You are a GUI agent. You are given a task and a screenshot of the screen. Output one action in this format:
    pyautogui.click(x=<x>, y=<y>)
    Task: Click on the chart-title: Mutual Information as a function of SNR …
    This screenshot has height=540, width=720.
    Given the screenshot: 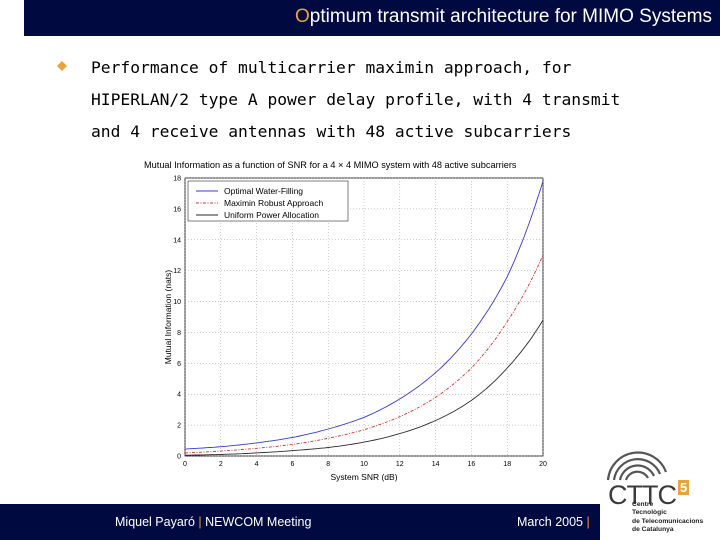 What is the action you would take?
    pyautogui.click(x=330, y=165)
    